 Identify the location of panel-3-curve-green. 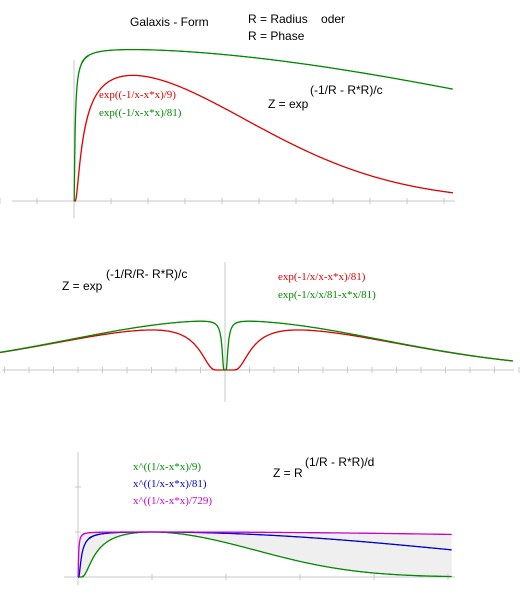
(265, 554).